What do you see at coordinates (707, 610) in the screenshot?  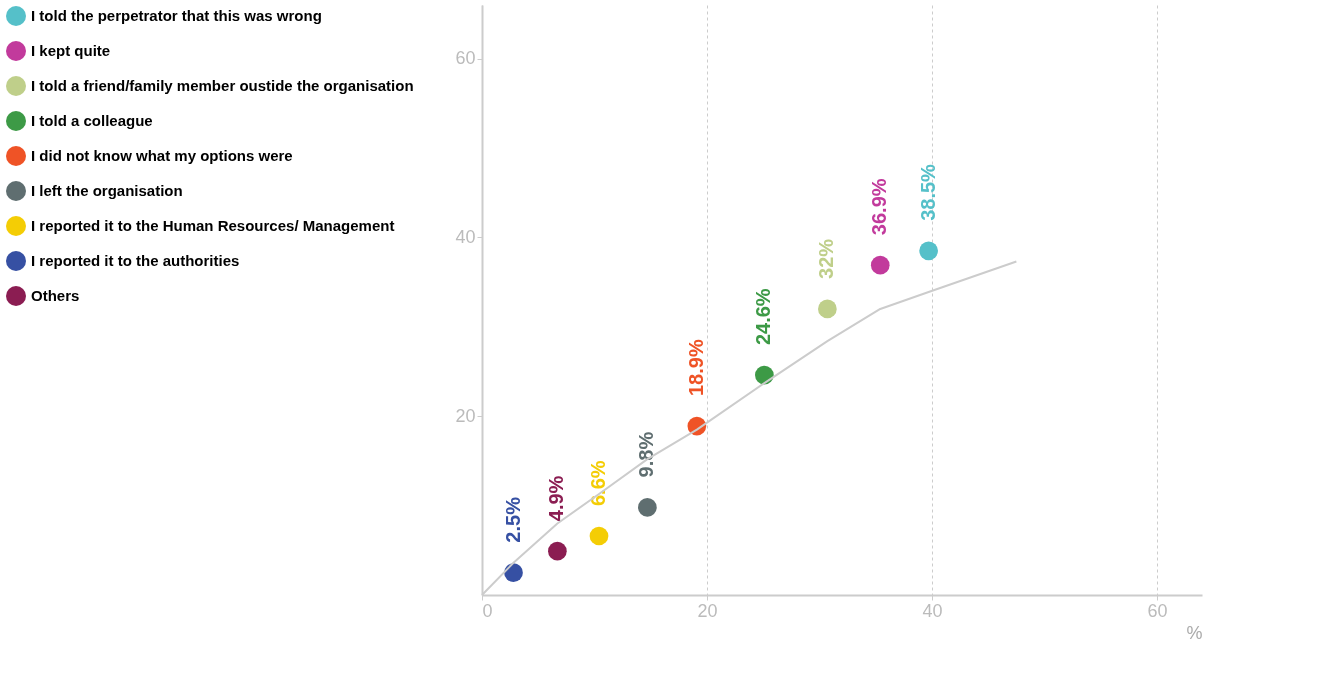 I see `x-tick-label: 20` at bounding box center [707, 610].